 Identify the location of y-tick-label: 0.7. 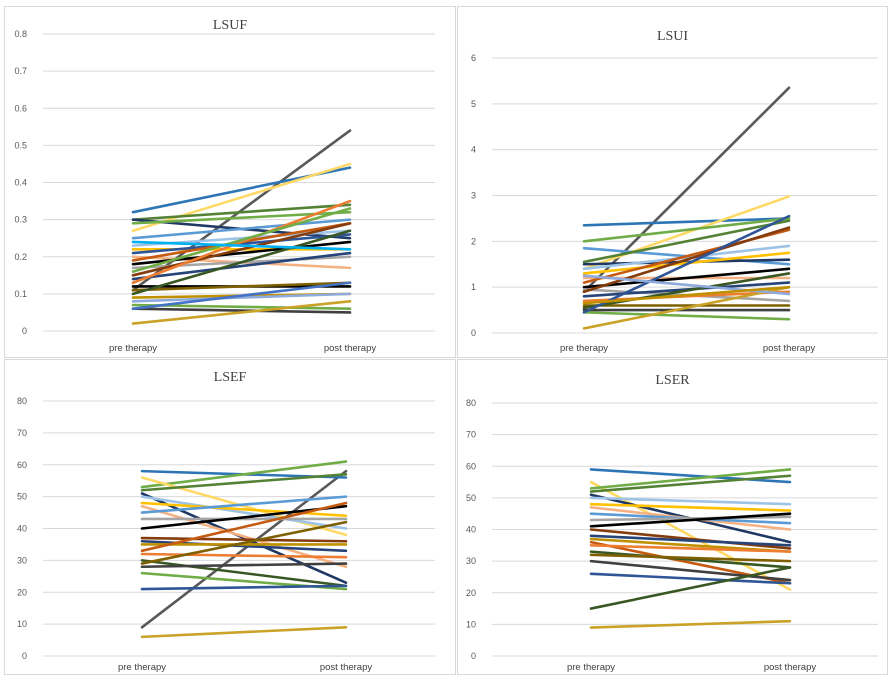
(20, 71).